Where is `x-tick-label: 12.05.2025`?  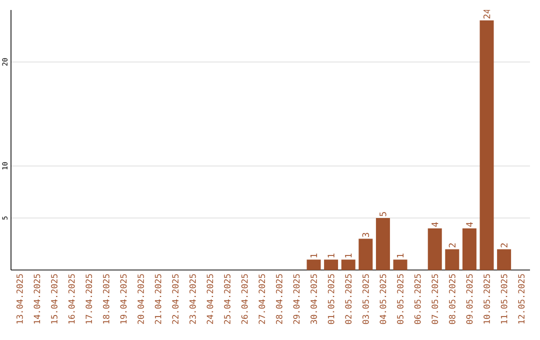 x-tick-label: 12.05.2025 is located at coordinates (521, 299).